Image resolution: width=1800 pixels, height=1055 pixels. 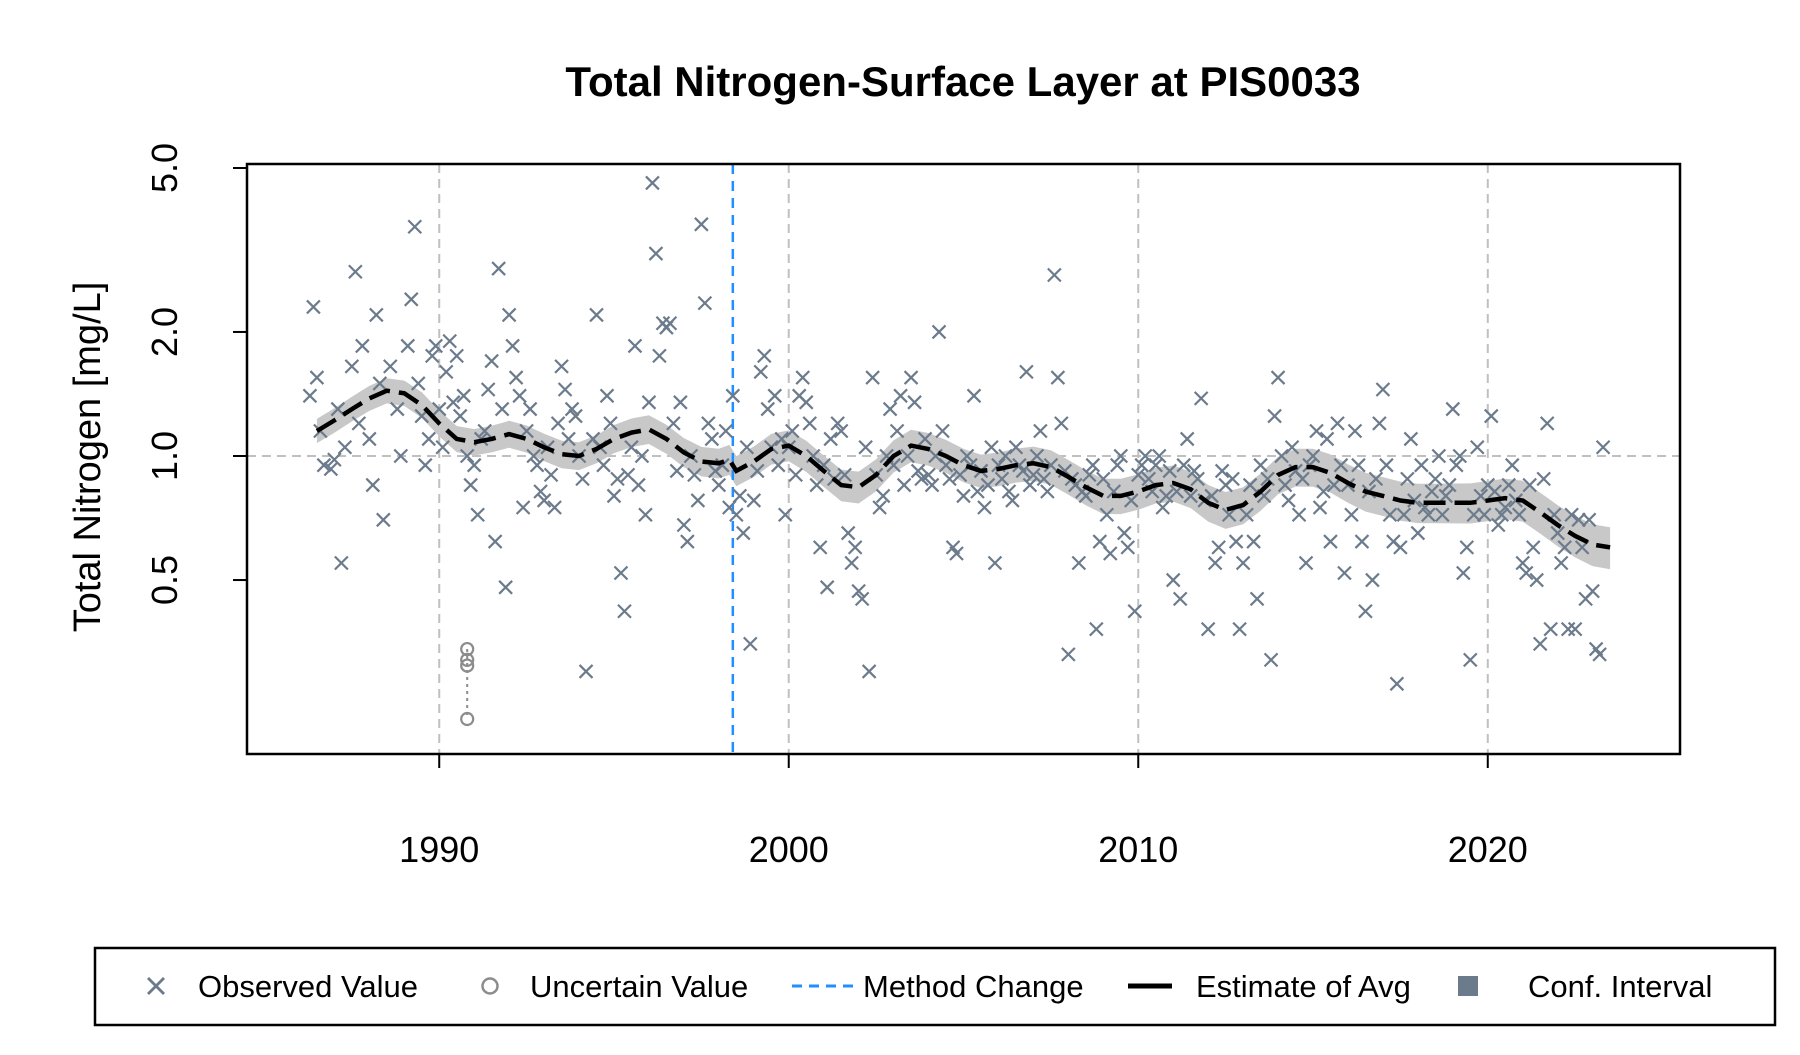 What do you see at coordinates (164, 580) in the screenshot?
I see `y-tick-label: 0.5` at bounding box center [164, 580].